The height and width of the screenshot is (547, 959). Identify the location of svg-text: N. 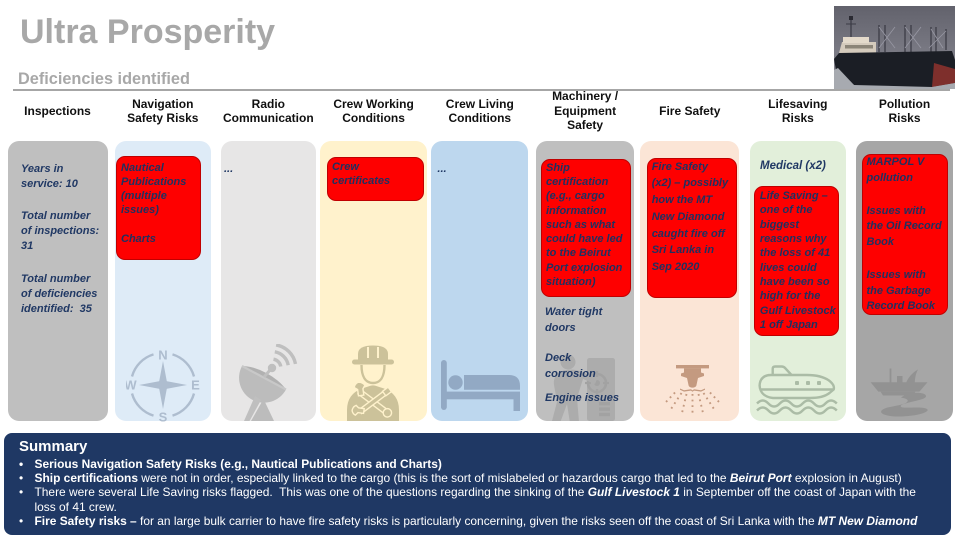
(162, 355).